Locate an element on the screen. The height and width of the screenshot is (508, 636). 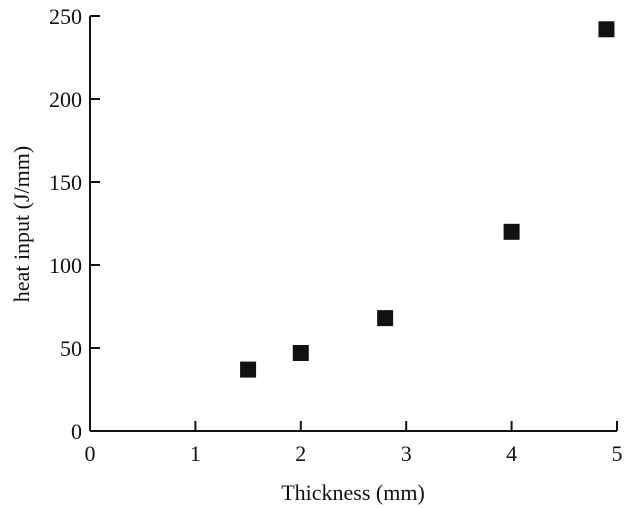
x-tick-label: 3 is located at coordinates (406, 453).